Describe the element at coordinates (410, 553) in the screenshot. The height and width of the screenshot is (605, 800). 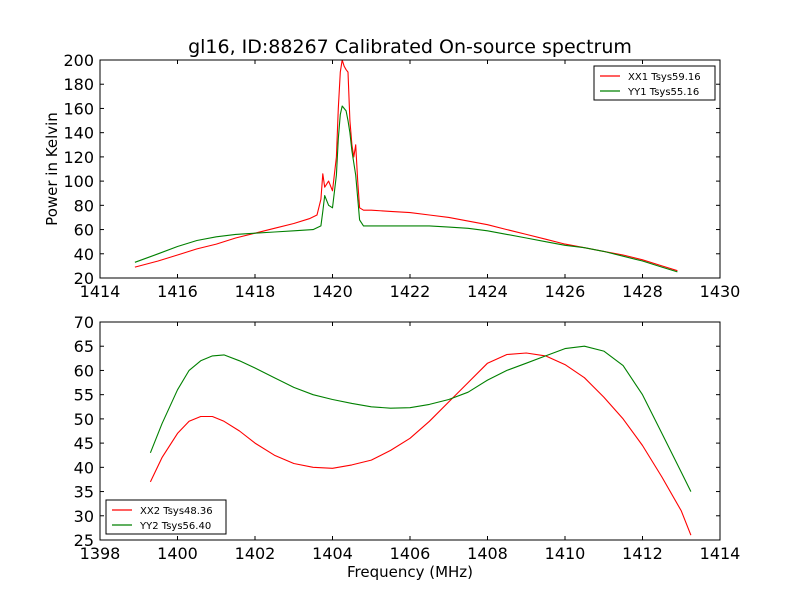
I see `x-tick-label: 1406` at that location.